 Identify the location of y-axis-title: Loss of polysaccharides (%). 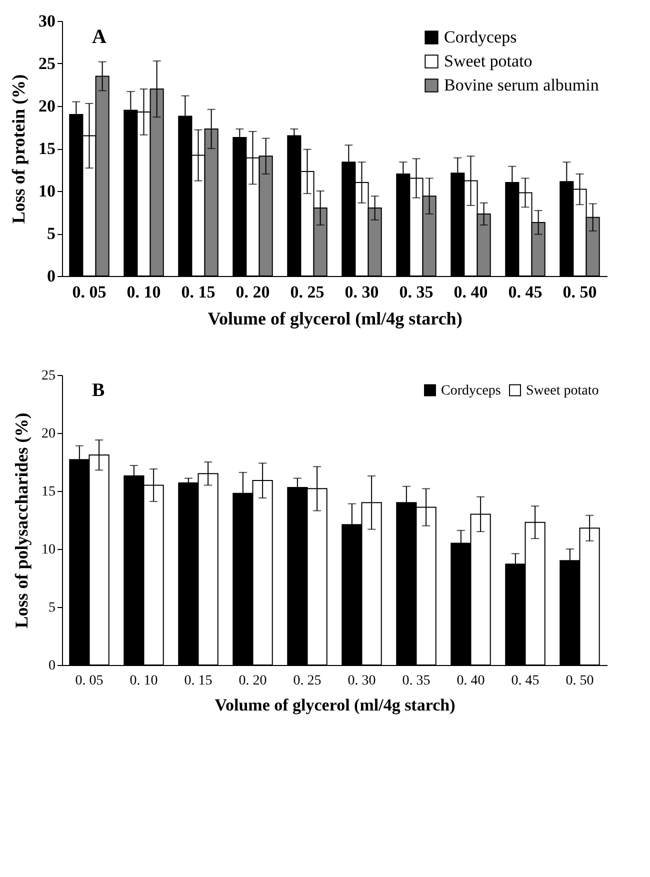
(22, 520).